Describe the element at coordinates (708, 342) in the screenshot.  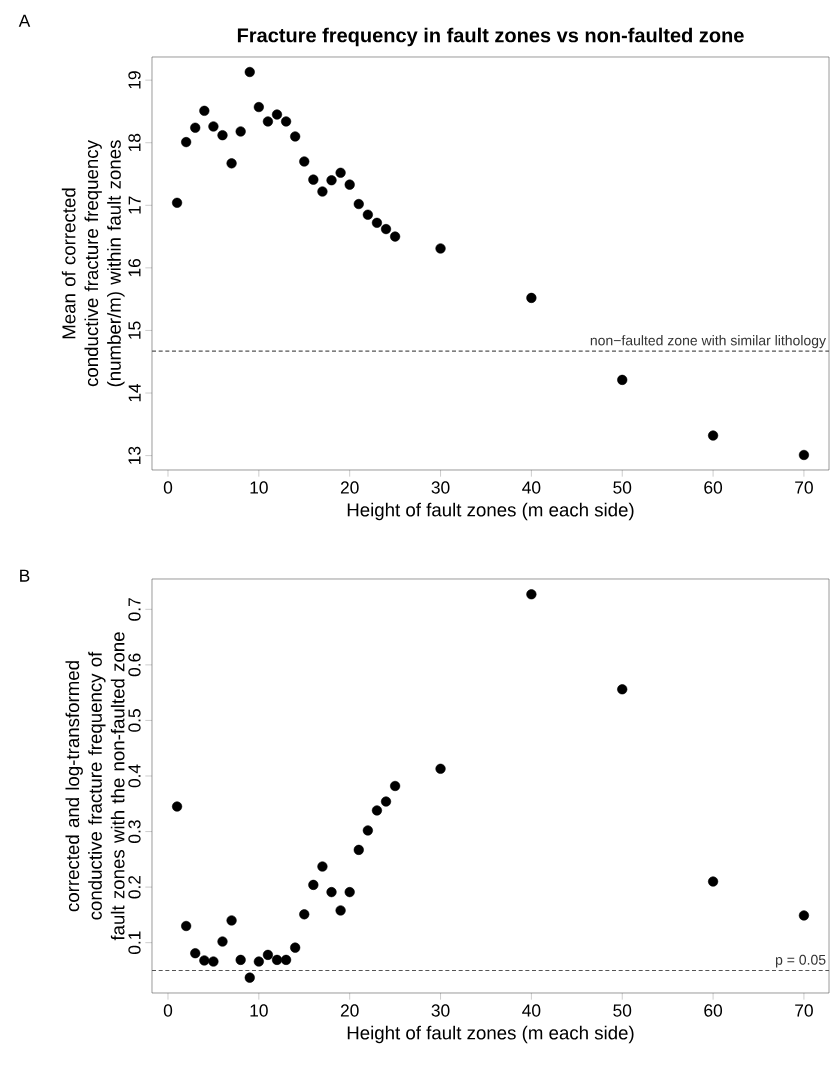
I see `ref-line-label: non−faulted zone with similar lithology` at that location.